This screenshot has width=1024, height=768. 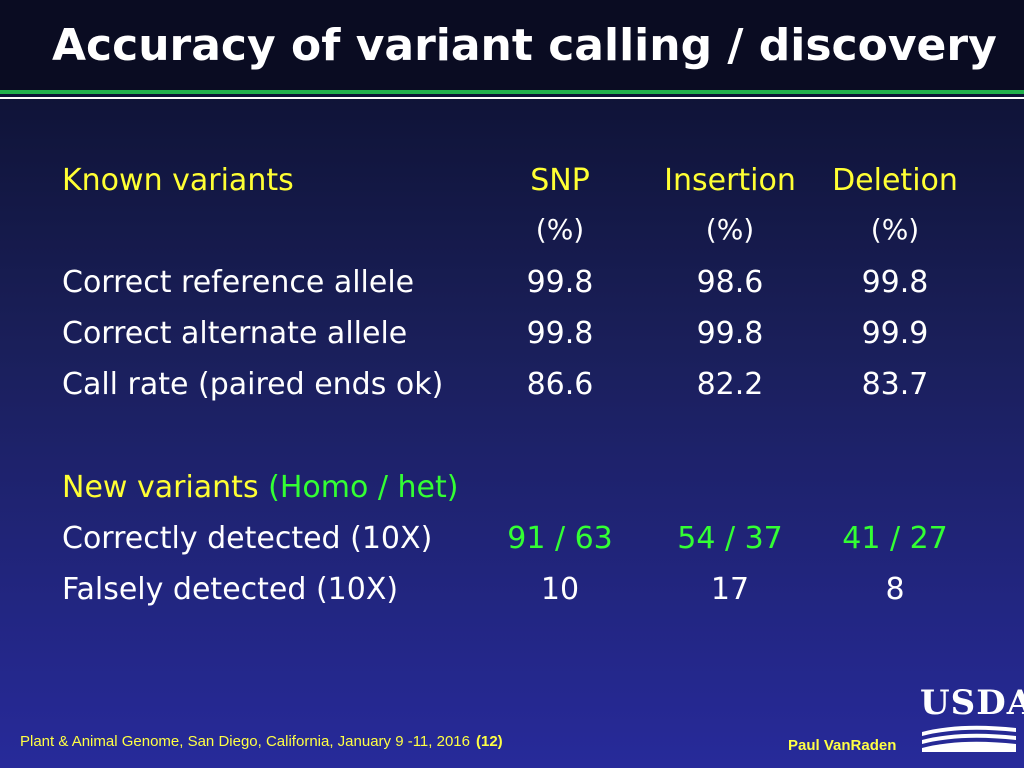 I want to click on row-label-correct-alternate: Correct alternate allele, so click(x=235, y=333).